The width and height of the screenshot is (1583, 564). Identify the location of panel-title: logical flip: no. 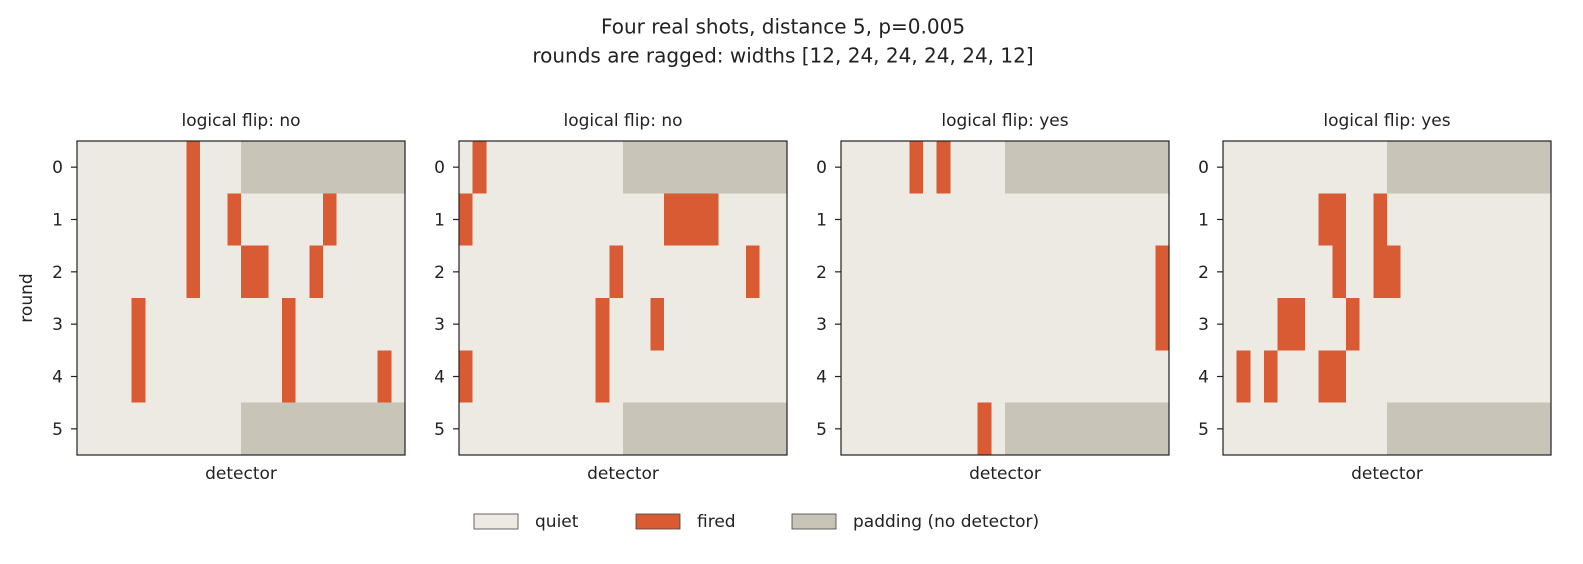
(622, 121).